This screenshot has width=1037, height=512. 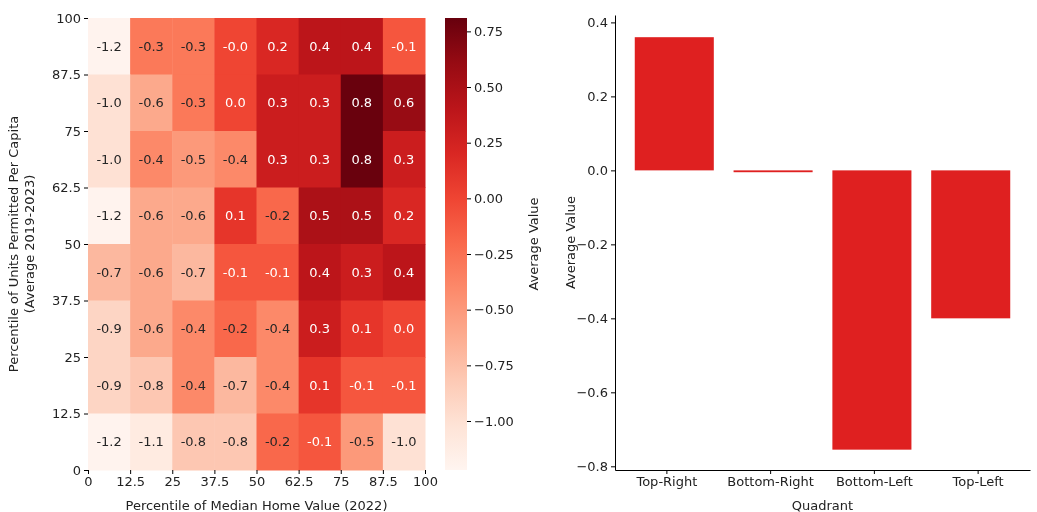 What do you see at coordinates (425, 482) in the screenshot?
I see `x-tick-label: 100` at bounding box center [425, 482].